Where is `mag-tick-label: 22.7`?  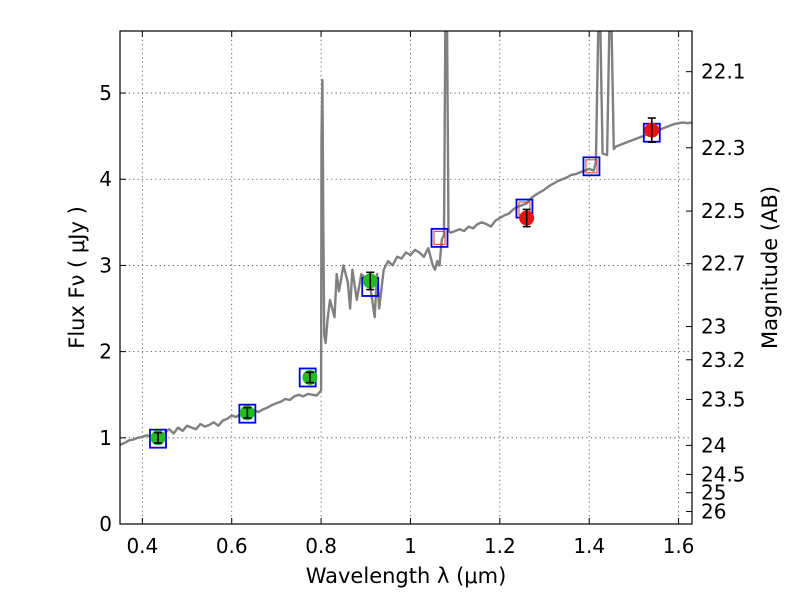 mag-tick-label: 22.7 is located at coordinates (723, 264).